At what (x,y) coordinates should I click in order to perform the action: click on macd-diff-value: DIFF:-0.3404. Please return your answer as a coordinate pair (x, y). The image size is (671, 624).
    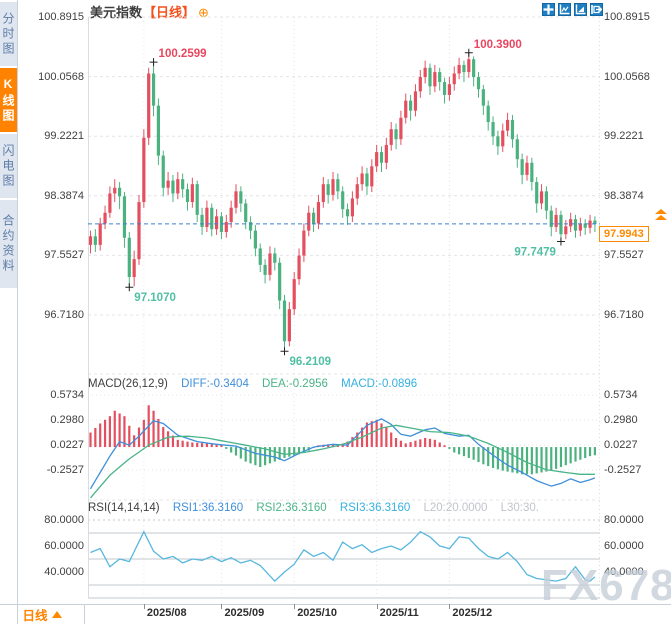
    Looking at the image, I should click on (215, 384).